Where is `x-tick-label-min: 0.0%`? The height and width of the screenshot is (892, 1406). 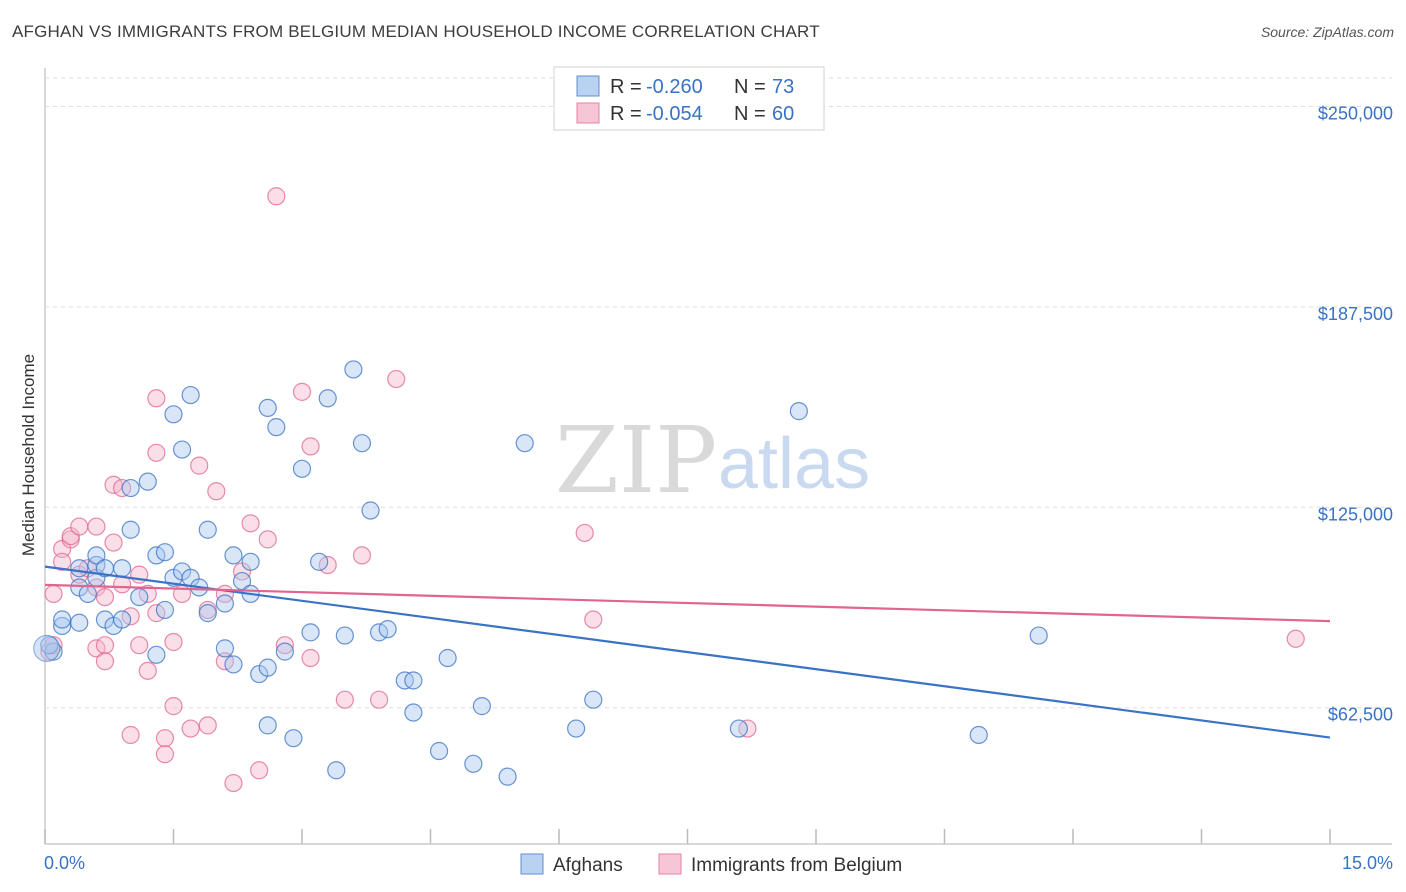
x-tick-label-min: 0.0% is located at coordinates (64, 863).